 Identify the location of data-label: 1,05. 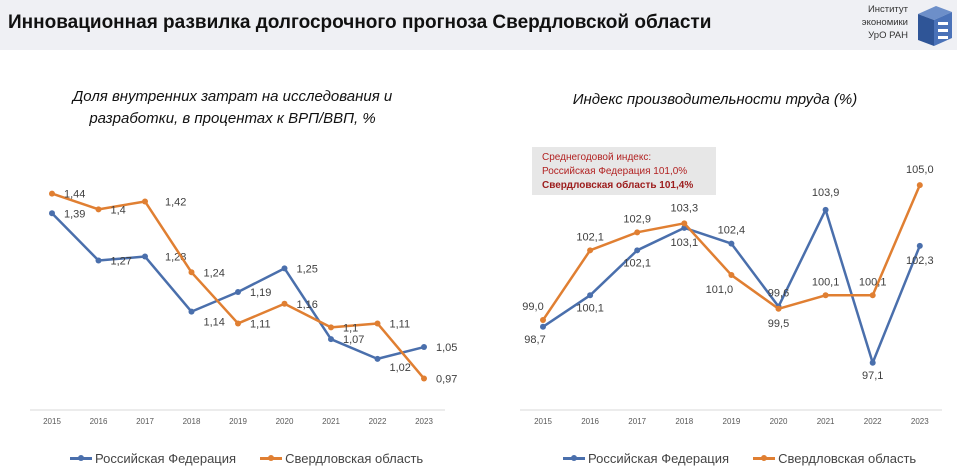
(446, 348).